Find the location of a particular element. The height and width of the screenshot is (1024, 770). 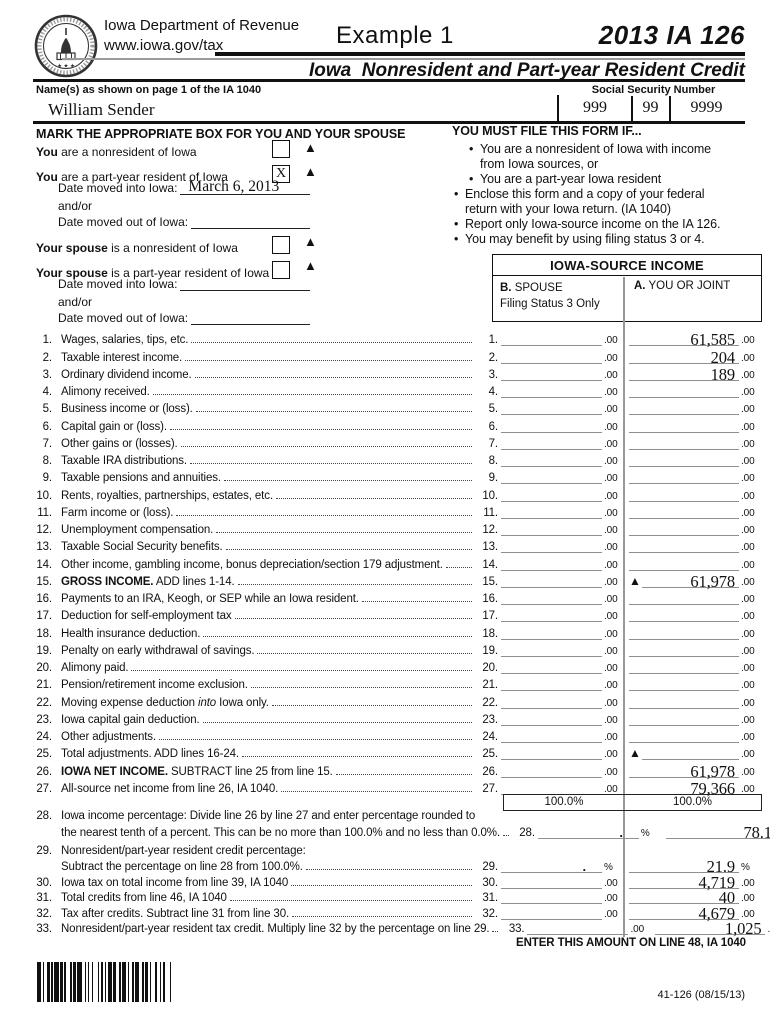

line-27-col-a-field: 79,366.00 is located at coordinates (693, 787).